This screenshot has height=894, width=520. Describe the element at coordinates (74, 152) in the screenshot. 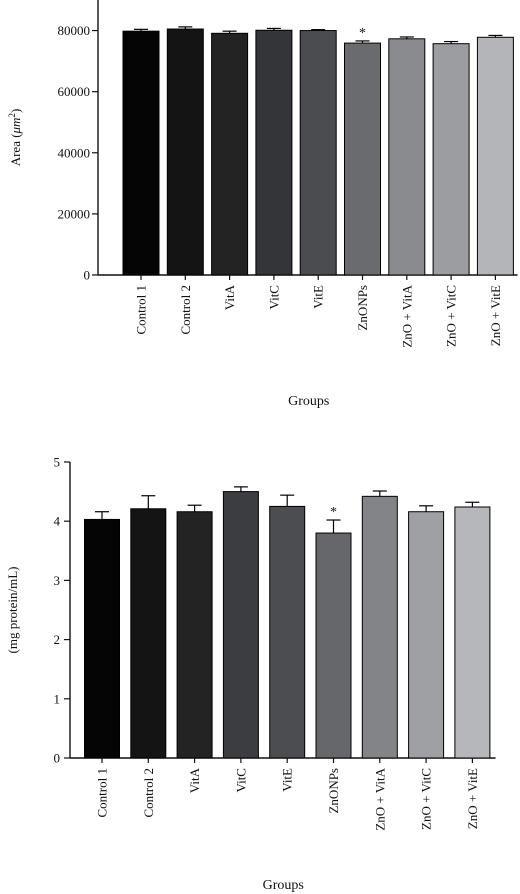

I see `y-tick-label: 40000` at that location.